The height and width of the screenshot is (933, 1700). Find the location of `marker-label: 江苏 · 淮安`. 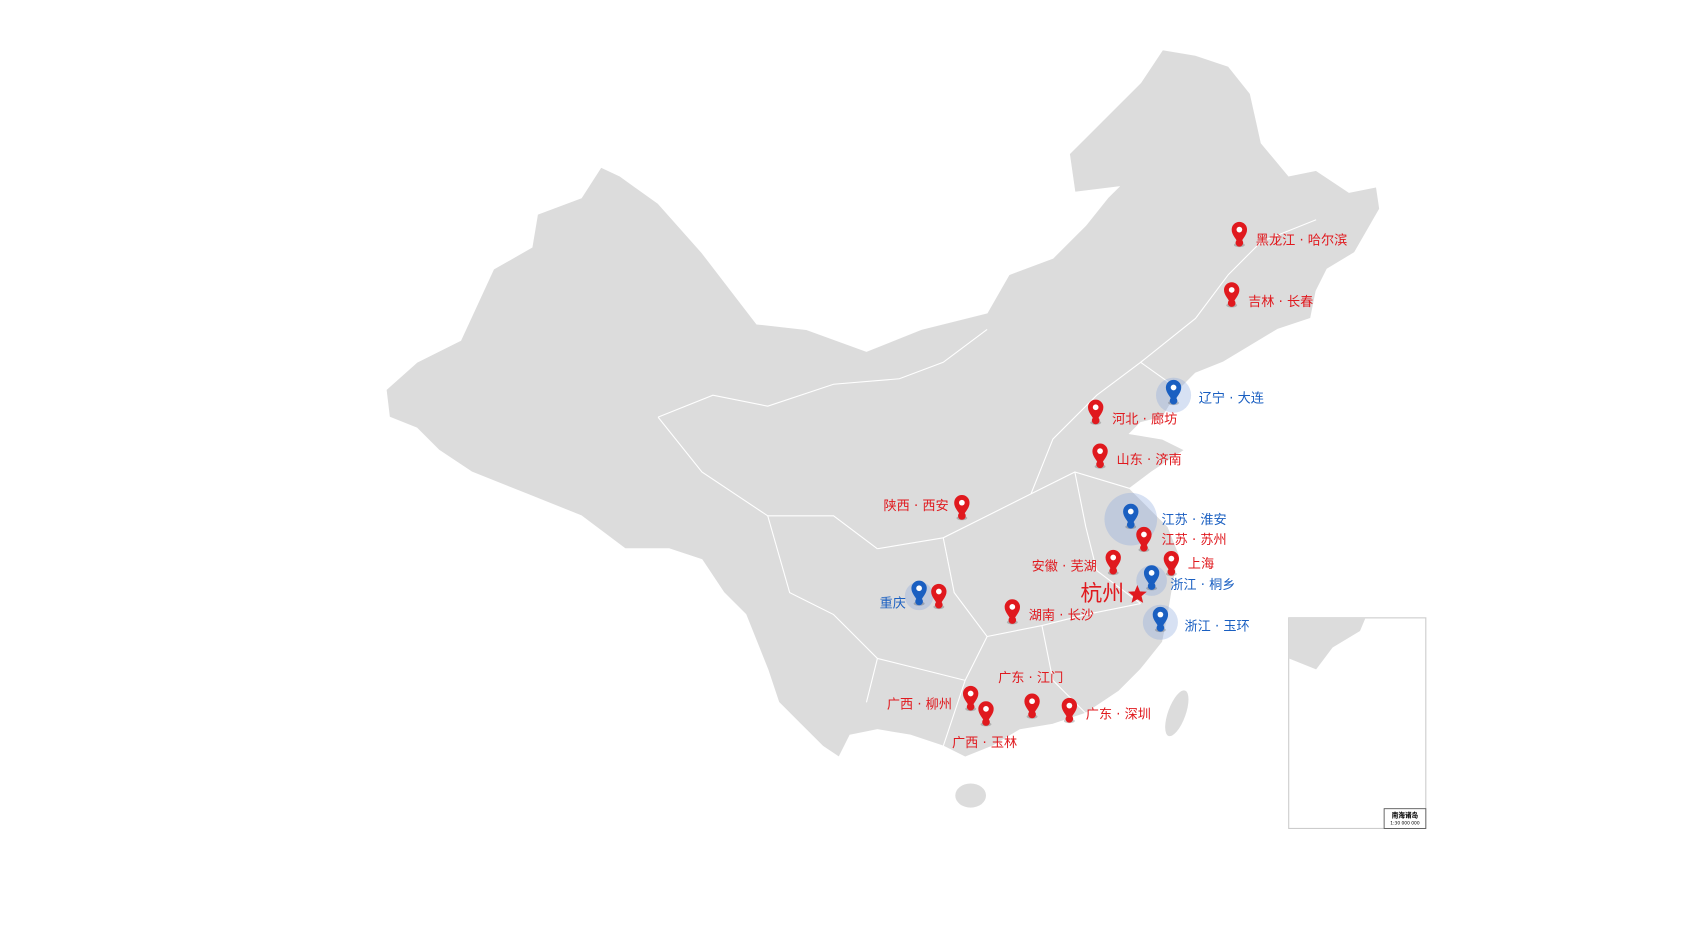

marker-label: 江苏 · 淮安 is located at coordinates (1193, 520).